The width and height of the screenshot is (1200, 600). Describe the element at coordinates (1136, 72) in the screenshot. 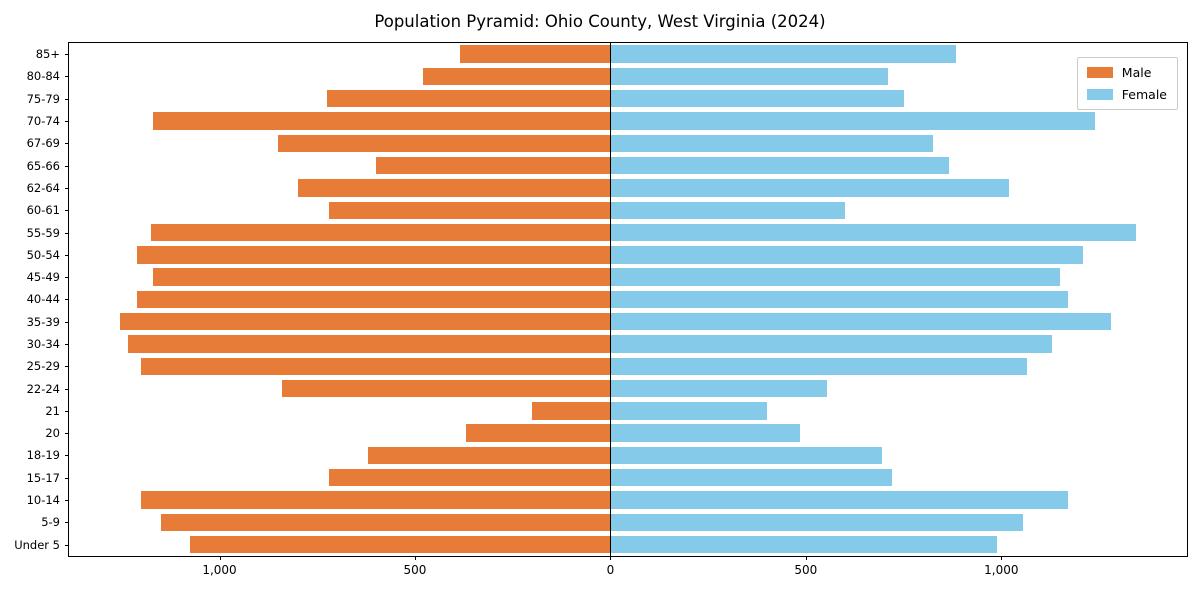

I see `legend-male-label: Male` at that location.